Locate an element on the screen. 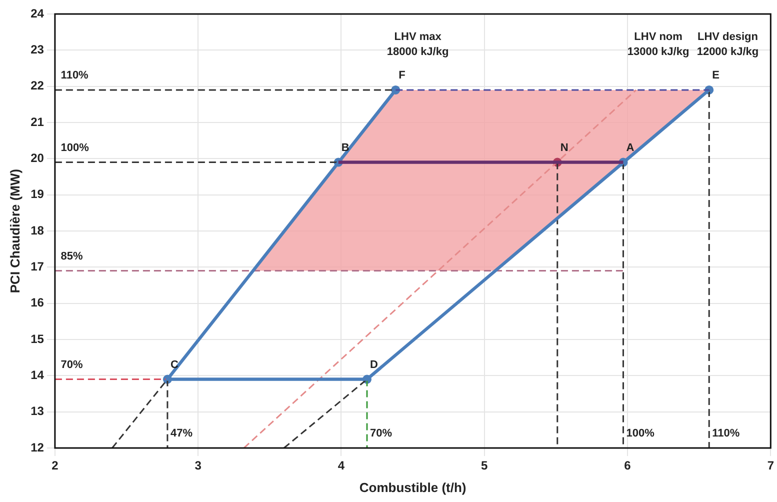 This screenshot has height=502, width=777. x-tick-label: 2 is located at coordinates (55, 465).